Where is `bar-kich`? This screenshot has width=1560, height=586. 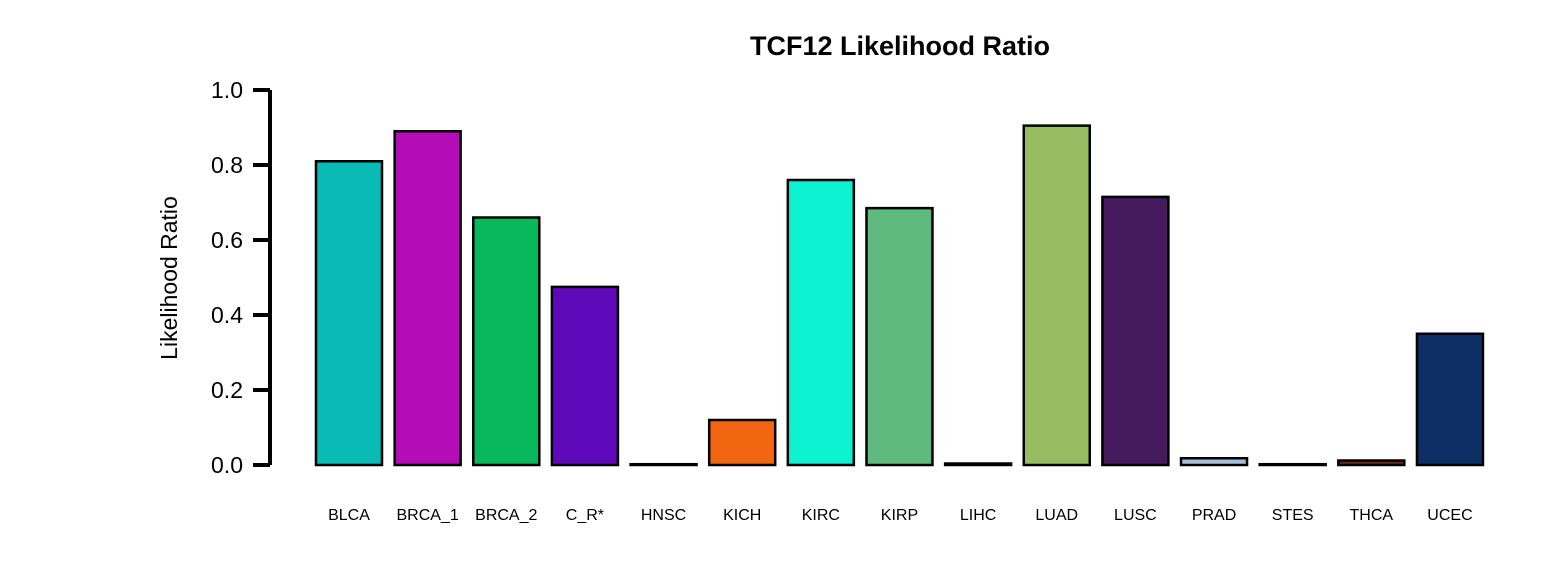 bar-kich is located at coordinates (742, 442).